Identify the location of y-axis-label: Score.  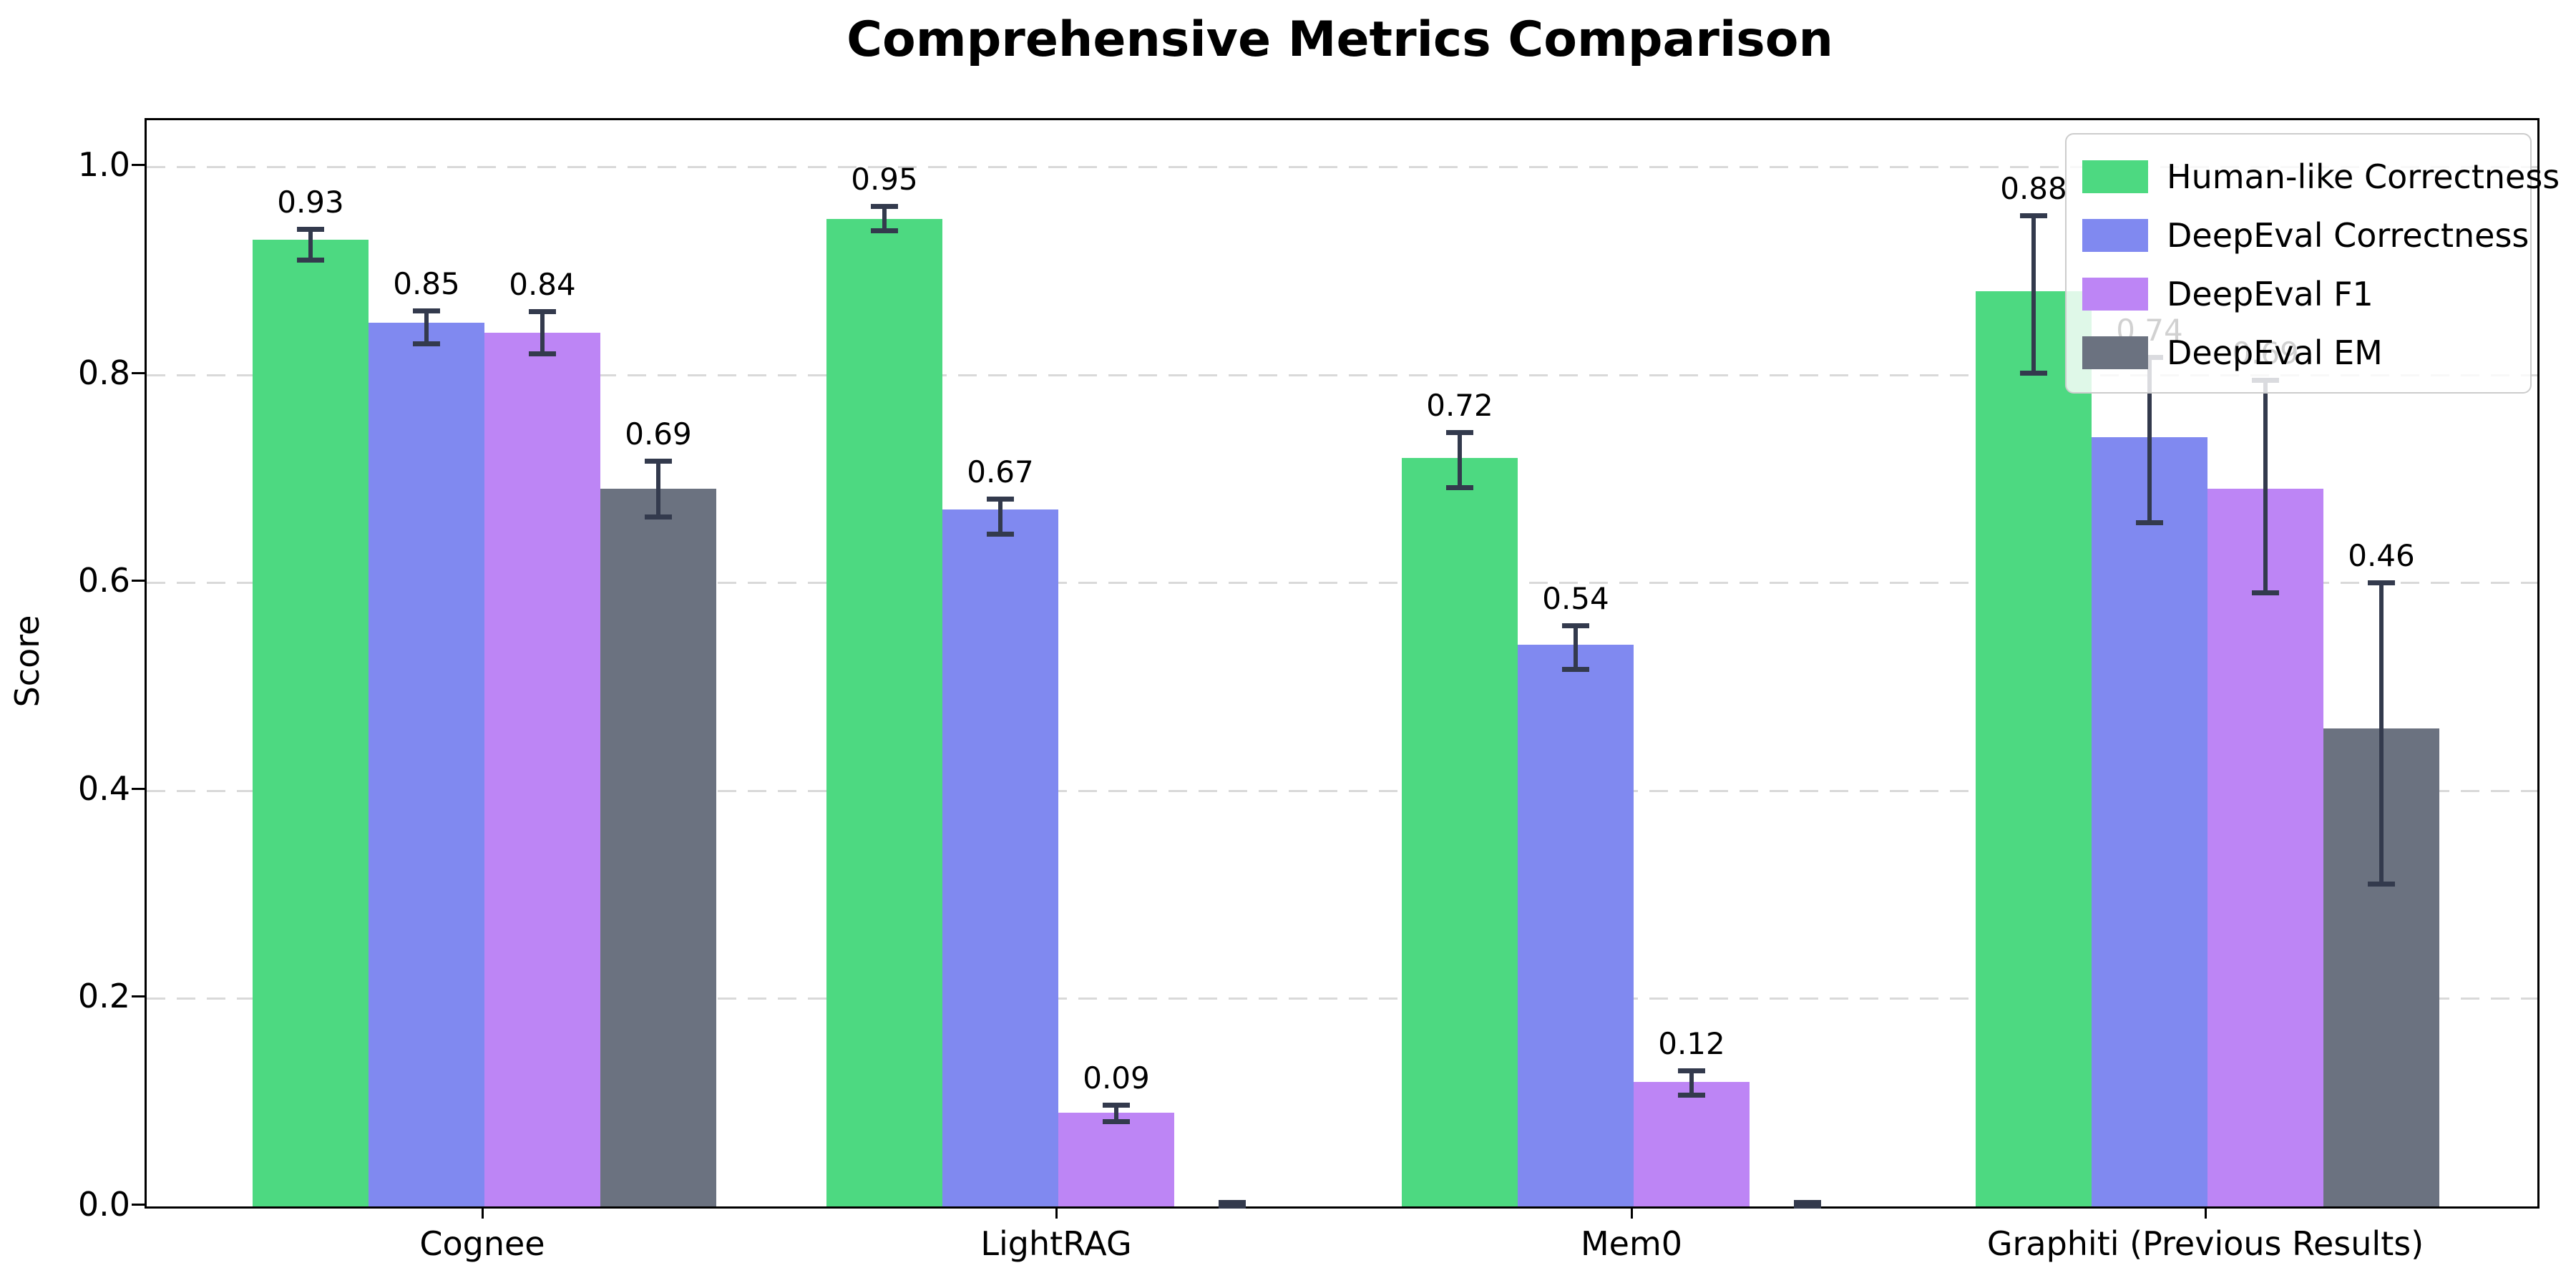
(27, 661).